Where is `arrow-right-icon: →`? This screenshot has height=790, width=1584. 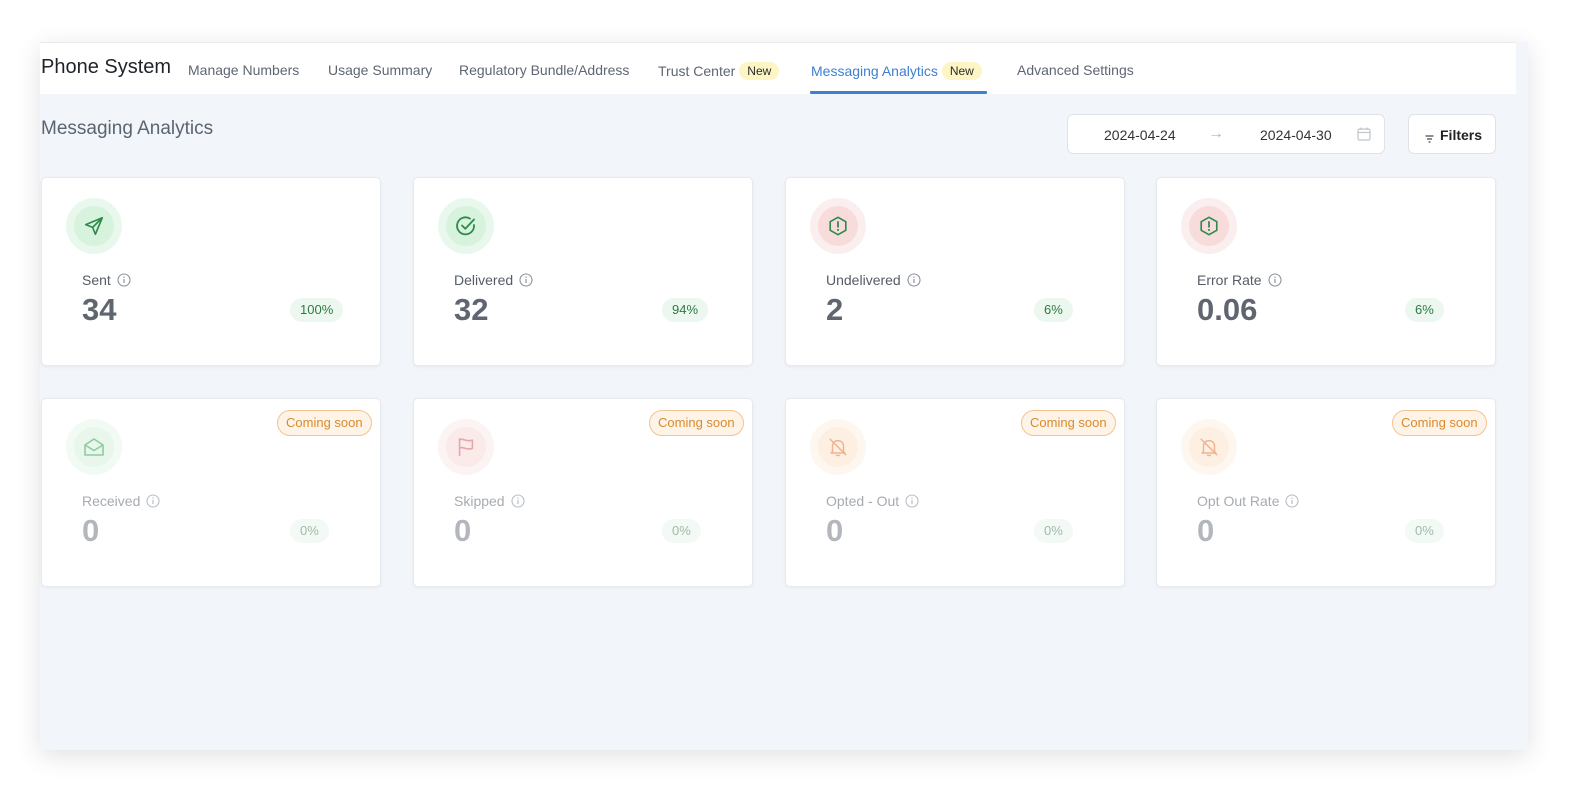 arrow-right-icon: → is located at coordinates (1216, 133).